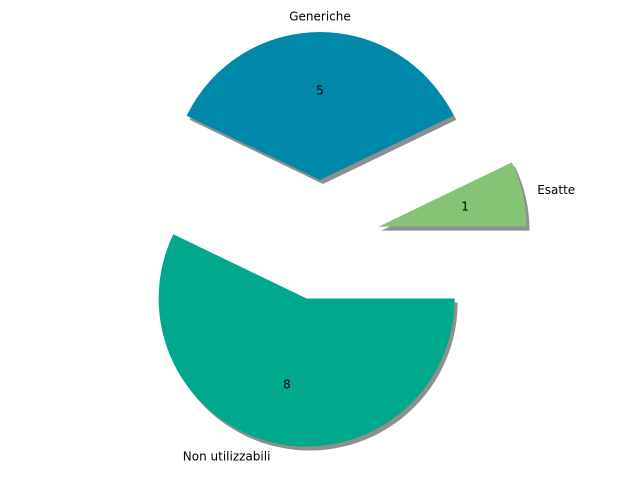  I want to click on slice-label: Esatte, so click(556, 190).